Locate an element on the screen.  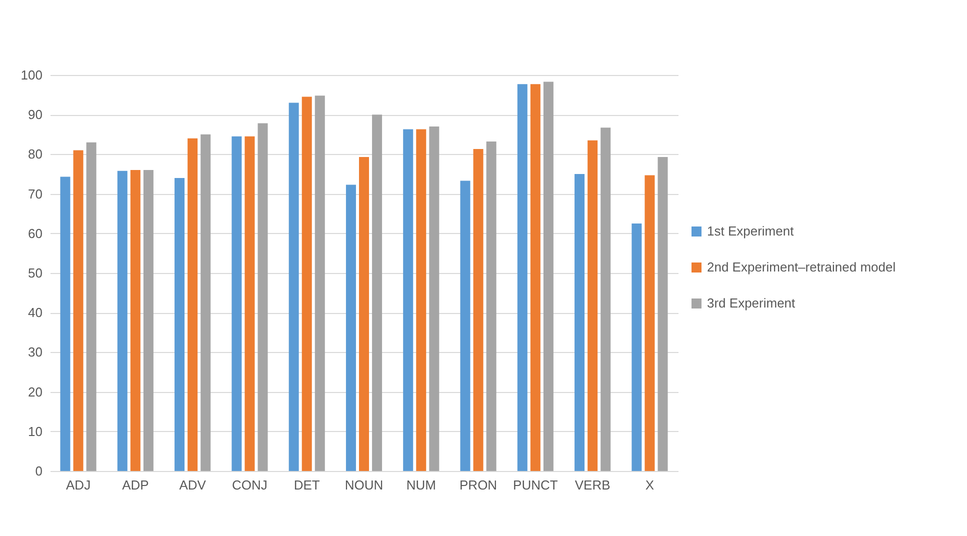
x-tick-label: ADP is located at coordinates (135, 485).